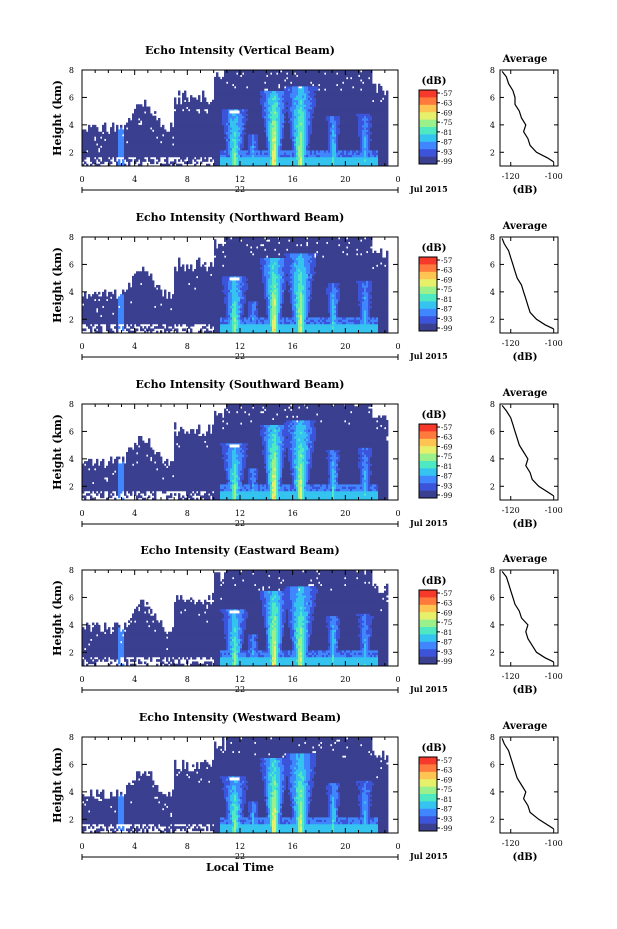 The height and width of the screenshot is (929, 617). What do you see at coordinates (71, 292) in the screenshot?
I see `y-tick-label: 4` at bounding box center [71, 292].